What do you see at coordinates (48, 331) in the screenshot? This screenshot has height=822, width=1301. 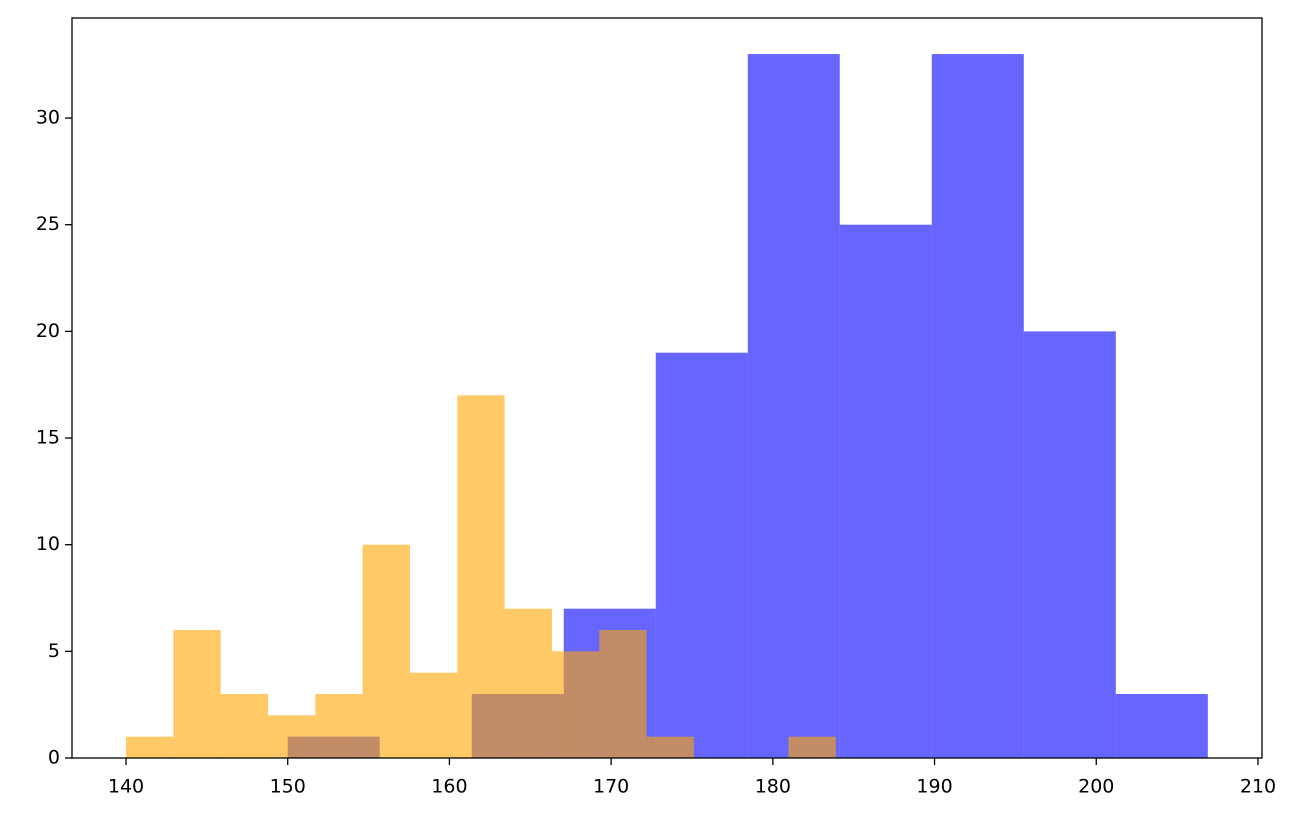 I see `y-tick-label: 20` at bounding box center [48, 331].